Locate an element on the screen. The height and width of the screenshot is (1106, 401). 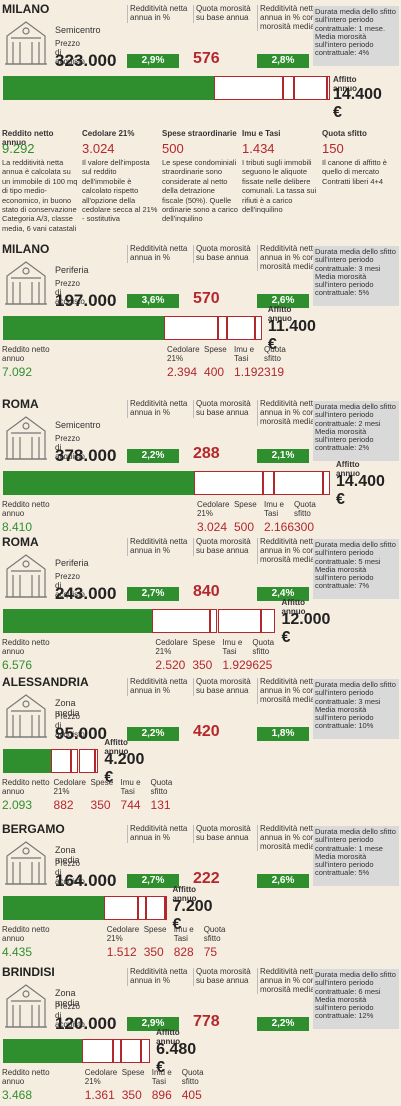
item-label: Spese straordinarie is located at coordinates (199, 133).